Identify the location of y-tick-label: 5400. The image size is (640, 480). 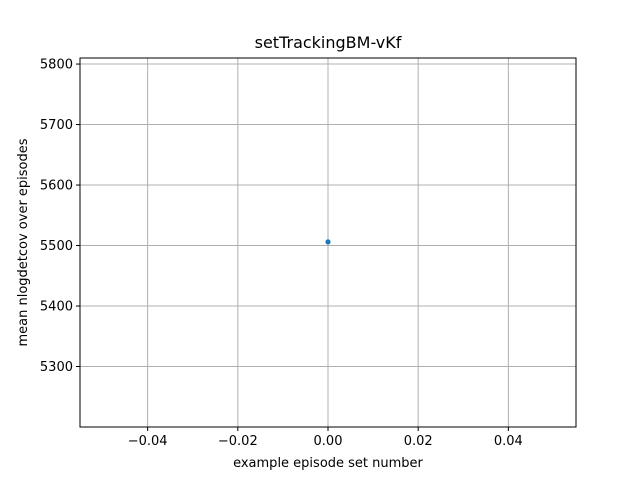
(56, 307).